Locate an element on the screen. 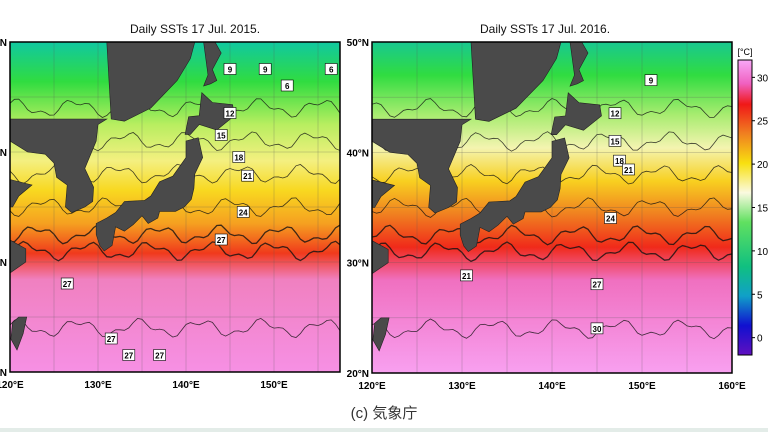  latitude-label: 40°N is located at coordinates (358, 153).